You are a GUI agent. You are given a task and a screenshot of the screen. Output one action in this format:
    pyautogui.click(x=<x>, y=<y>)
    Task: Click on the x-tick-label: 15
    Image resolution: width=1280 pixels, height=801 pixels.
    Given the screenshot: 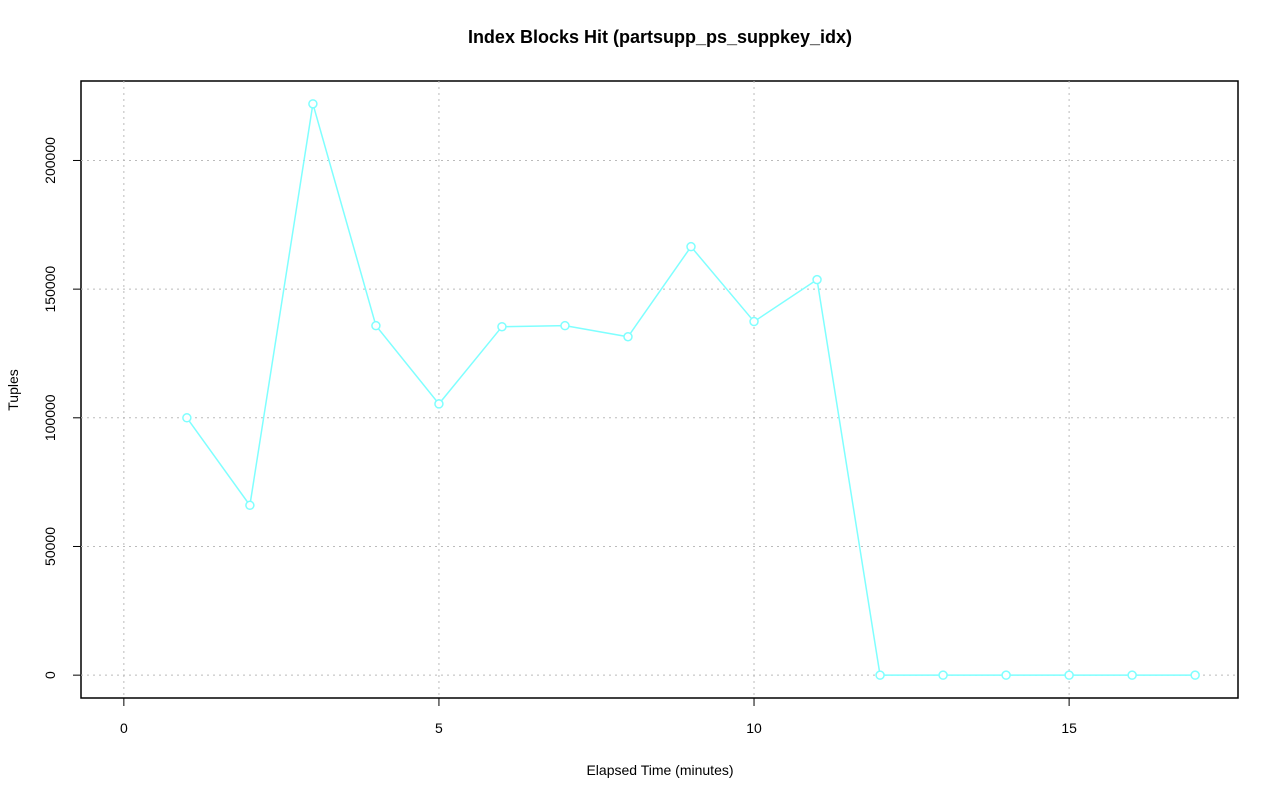 What is the action you would take?
    pyautogui.click(x=1069, y=728)
    